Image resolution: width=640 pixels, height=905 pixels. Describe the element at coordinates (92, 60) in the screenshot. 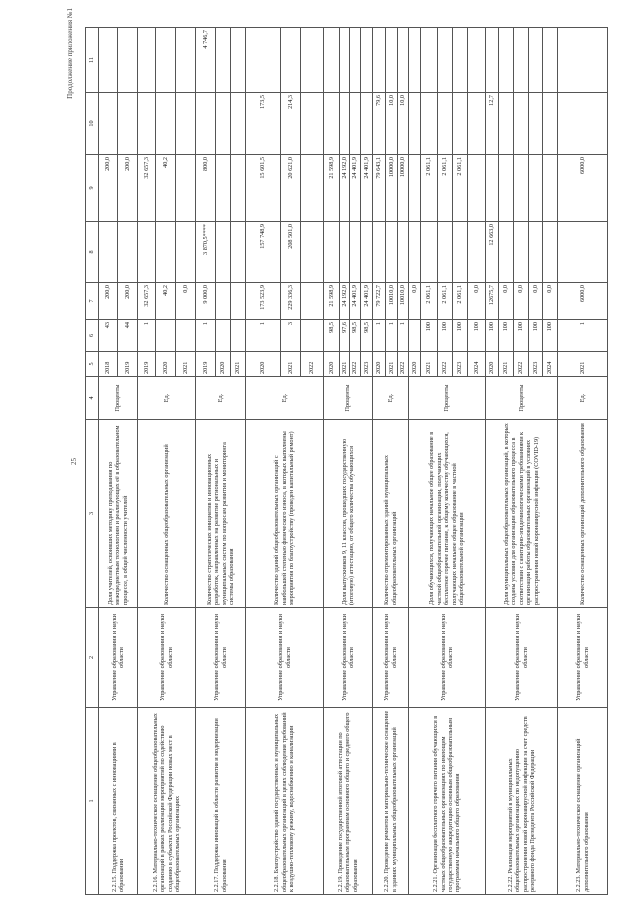

I see `column-number-11: 11` at that location.